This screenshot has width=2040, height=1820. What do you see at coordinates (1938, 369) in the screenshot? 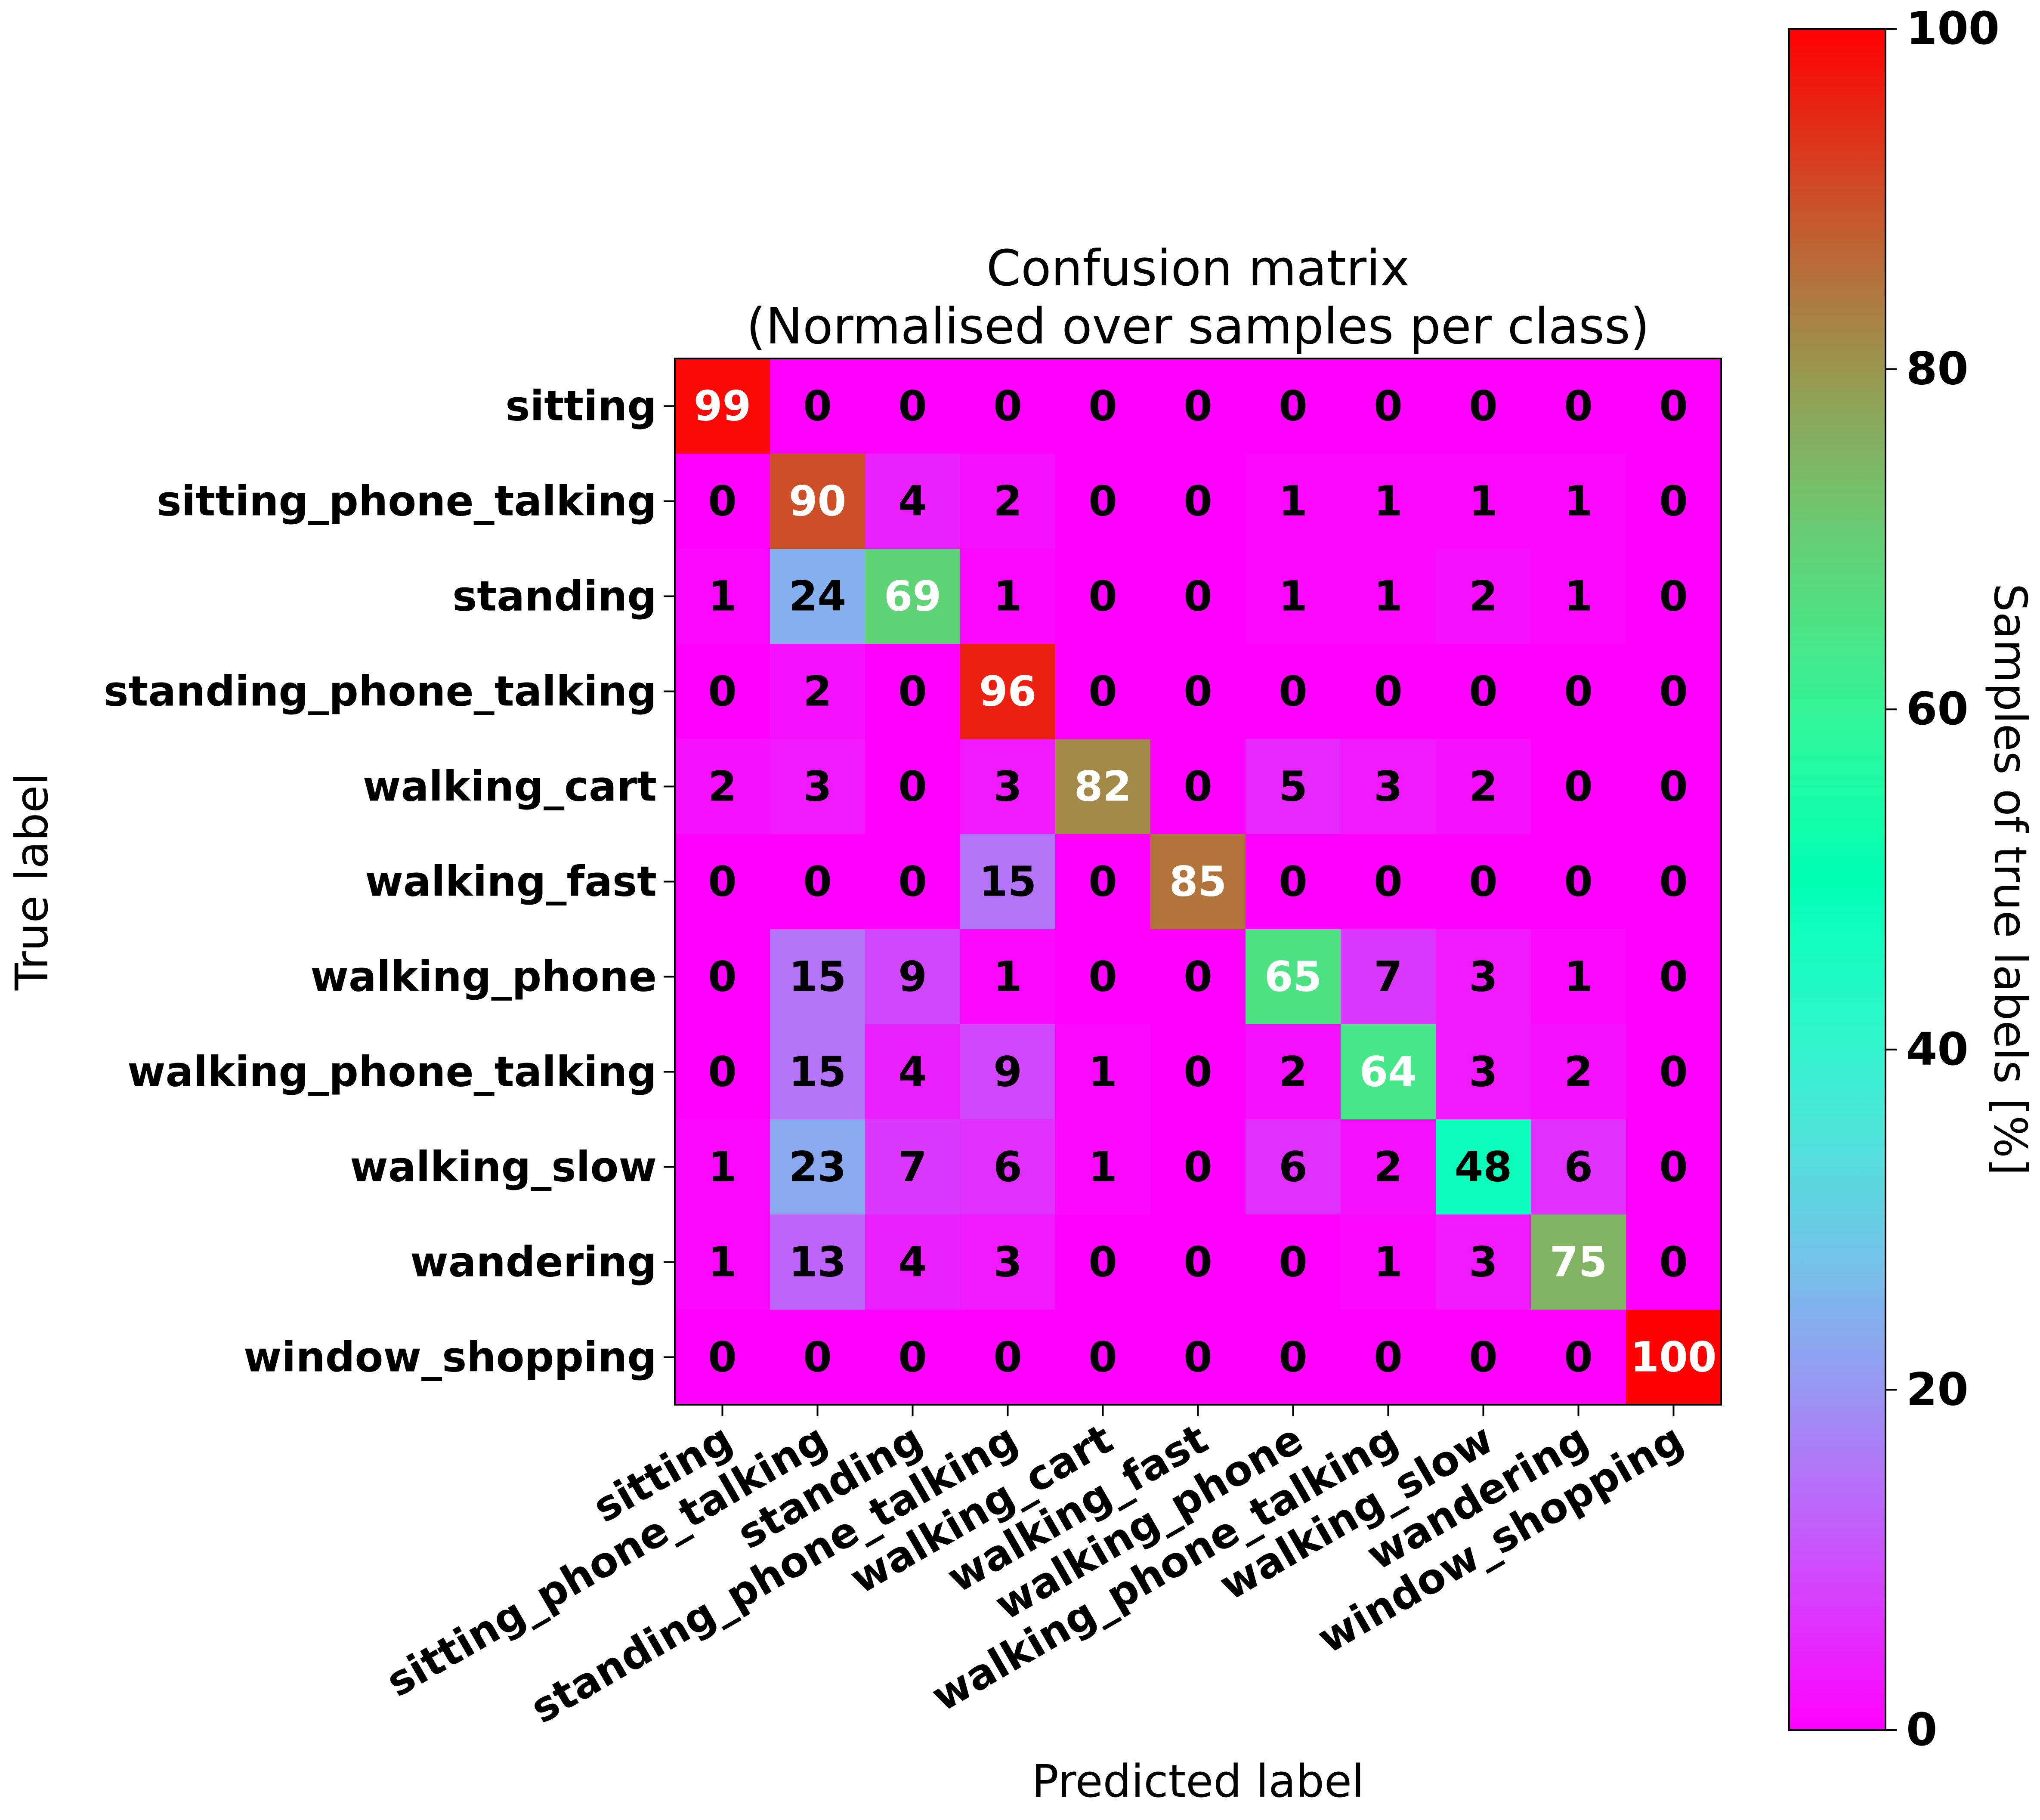
I see `colorbar-tick-label: 80` at bounding box center [1938, 369].